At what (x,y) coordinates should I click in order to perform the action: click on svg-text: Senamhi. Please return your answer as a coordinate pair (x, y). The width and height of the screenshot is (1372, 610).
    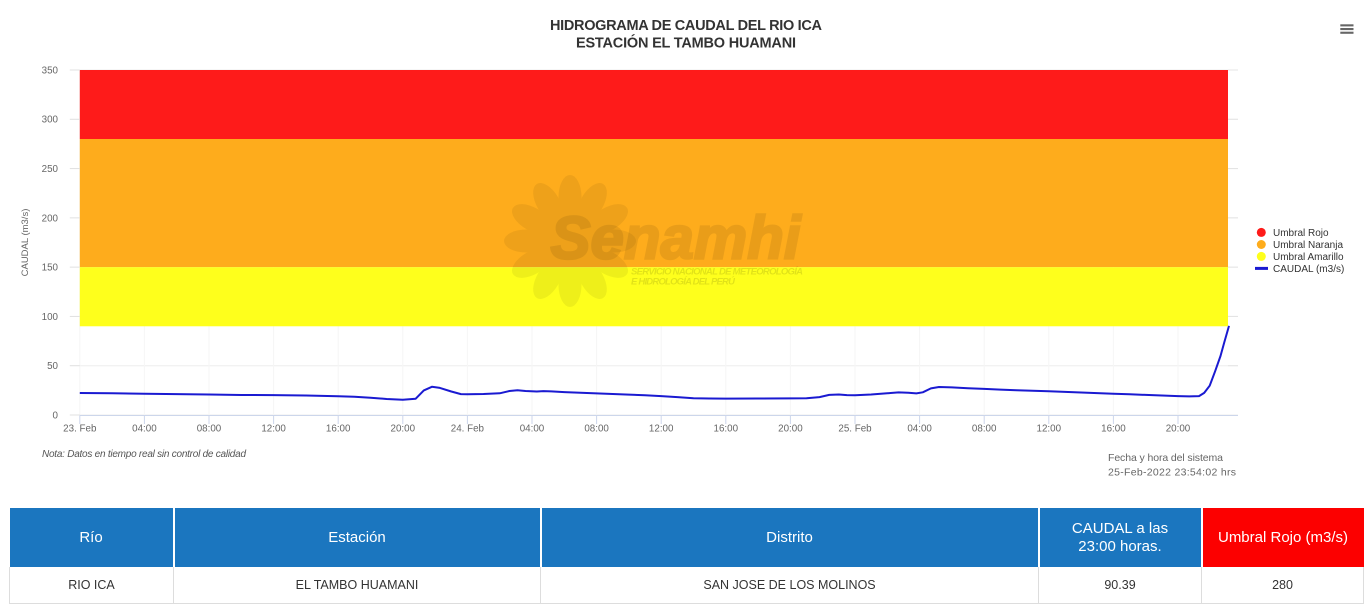
    Looking at the image, I should click on (676, 238).